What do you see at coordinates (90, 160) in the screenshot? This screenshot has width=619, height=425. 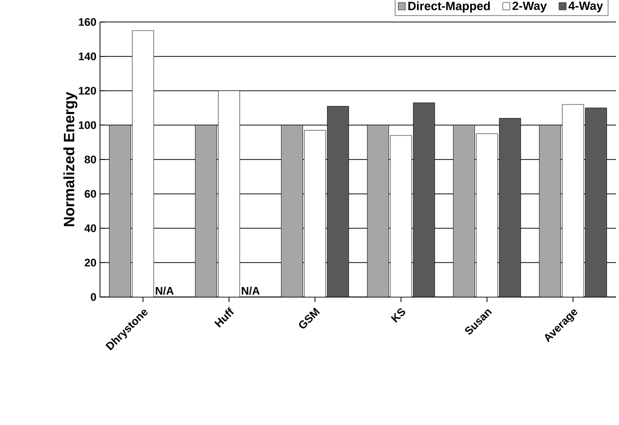 I see `y-tick-label: 80` at bounding box center [90, 160].